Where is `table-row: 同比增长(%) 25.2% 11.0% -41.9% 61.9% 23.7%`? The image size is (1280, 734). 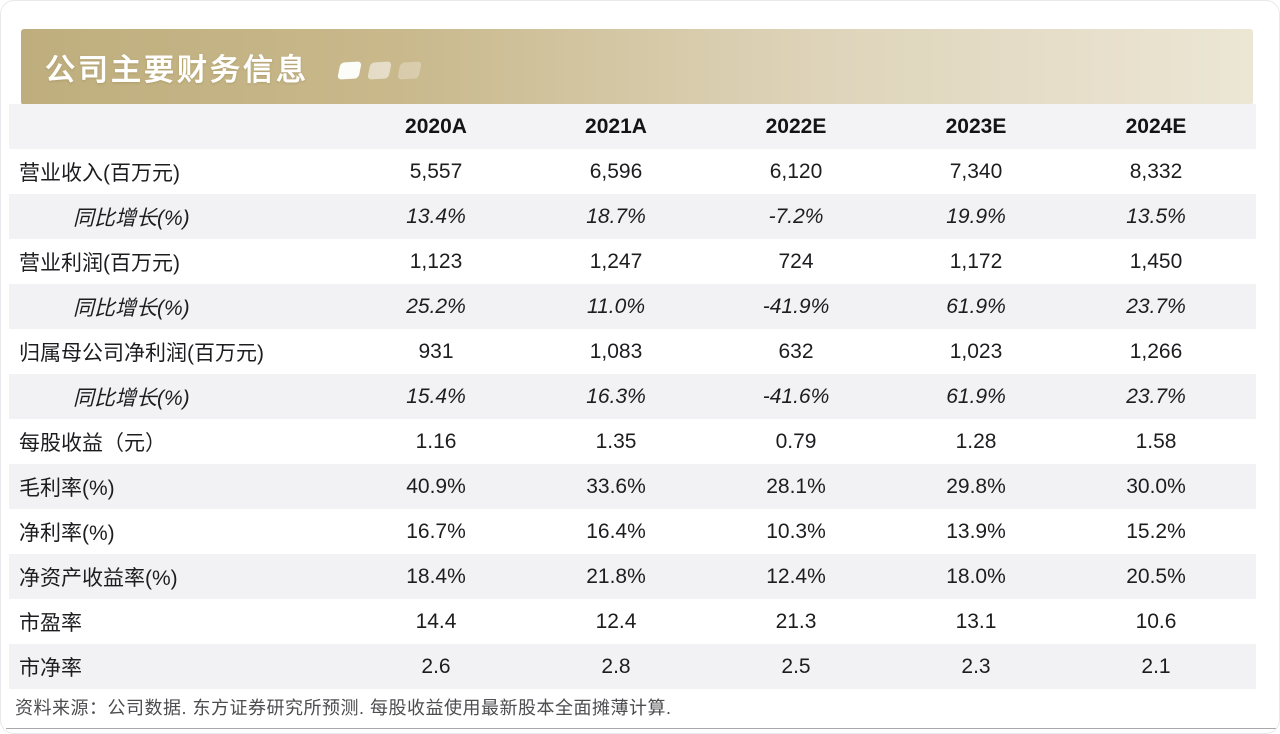 table-row: 同比增长(%) 25.2% 11.0% -41.9% 61.9% 23.7% is located at coordinates (632, 306).